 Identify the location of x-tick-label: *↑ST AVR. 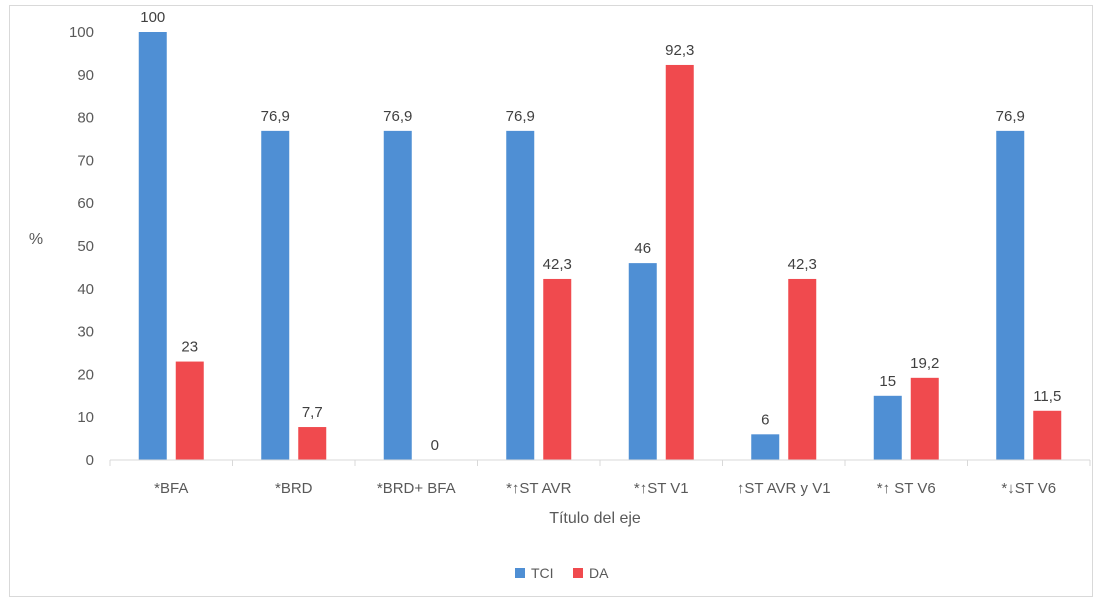
(538, 488).